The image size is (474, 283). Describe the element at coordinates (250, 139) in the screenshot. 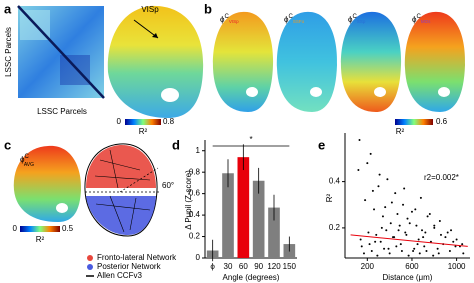

I see `significance-label: *` at that location.